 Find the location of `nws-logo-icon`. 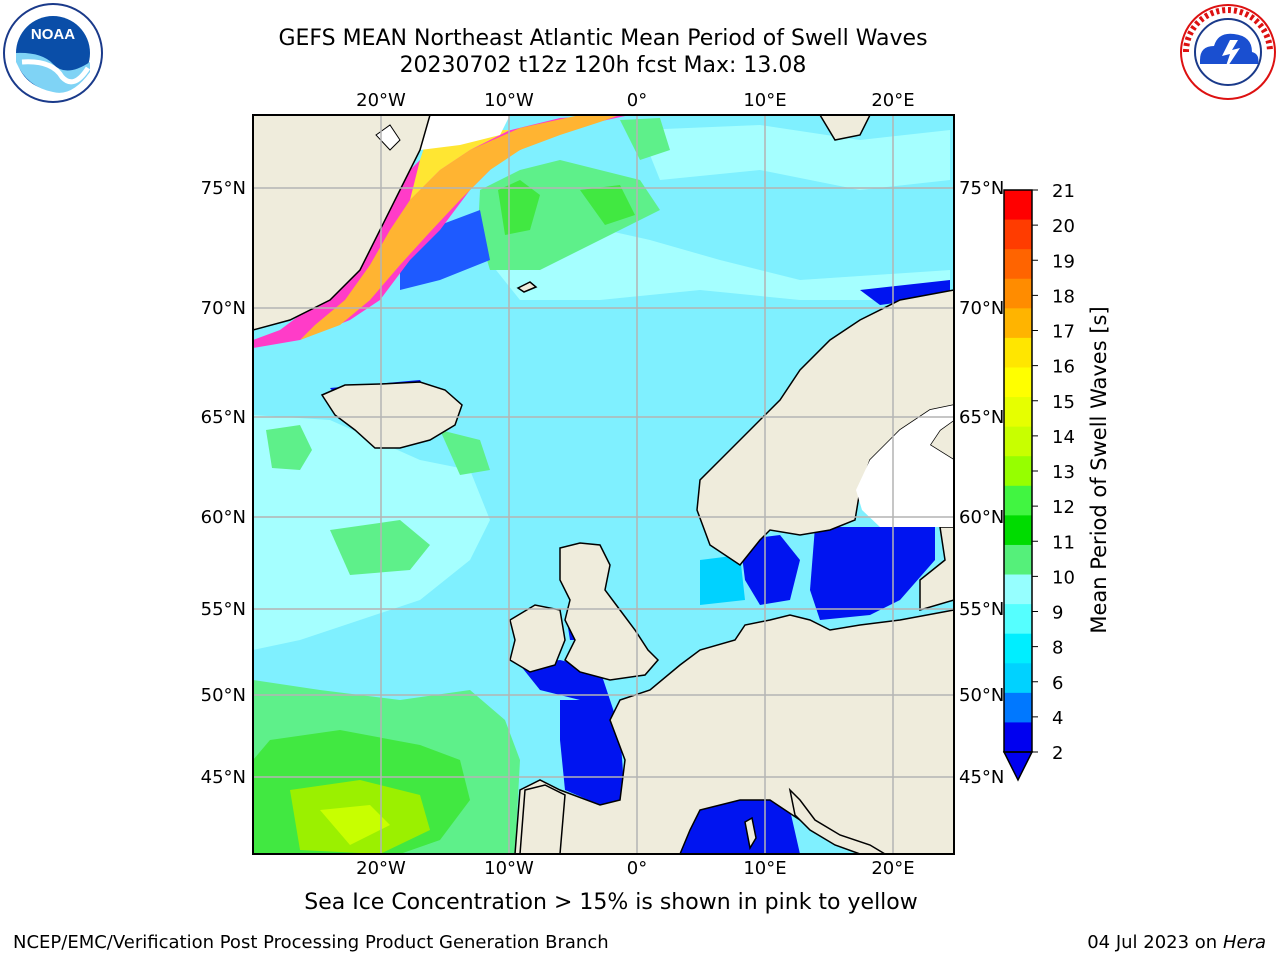

nws-logo-icon is located at coordinates (1228, 52).